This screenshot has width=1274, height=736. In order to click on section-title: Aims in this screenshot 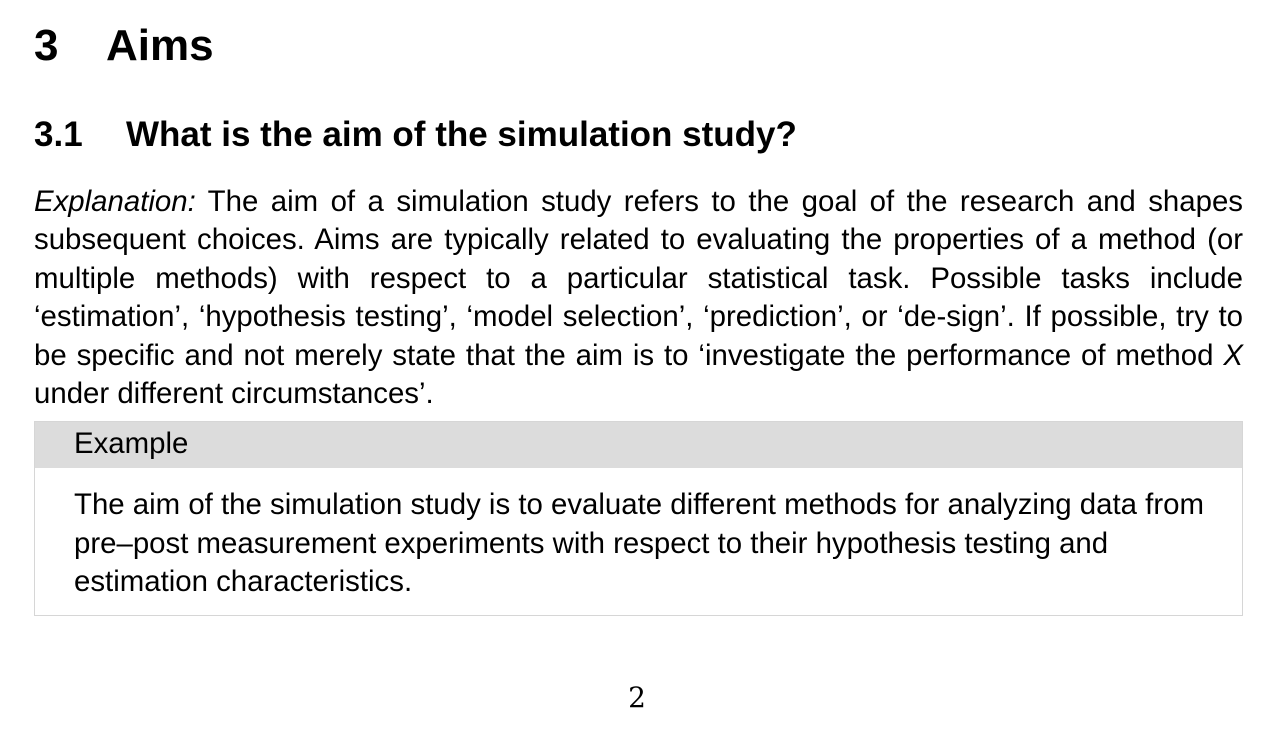, I will do `click(160, 45)`.